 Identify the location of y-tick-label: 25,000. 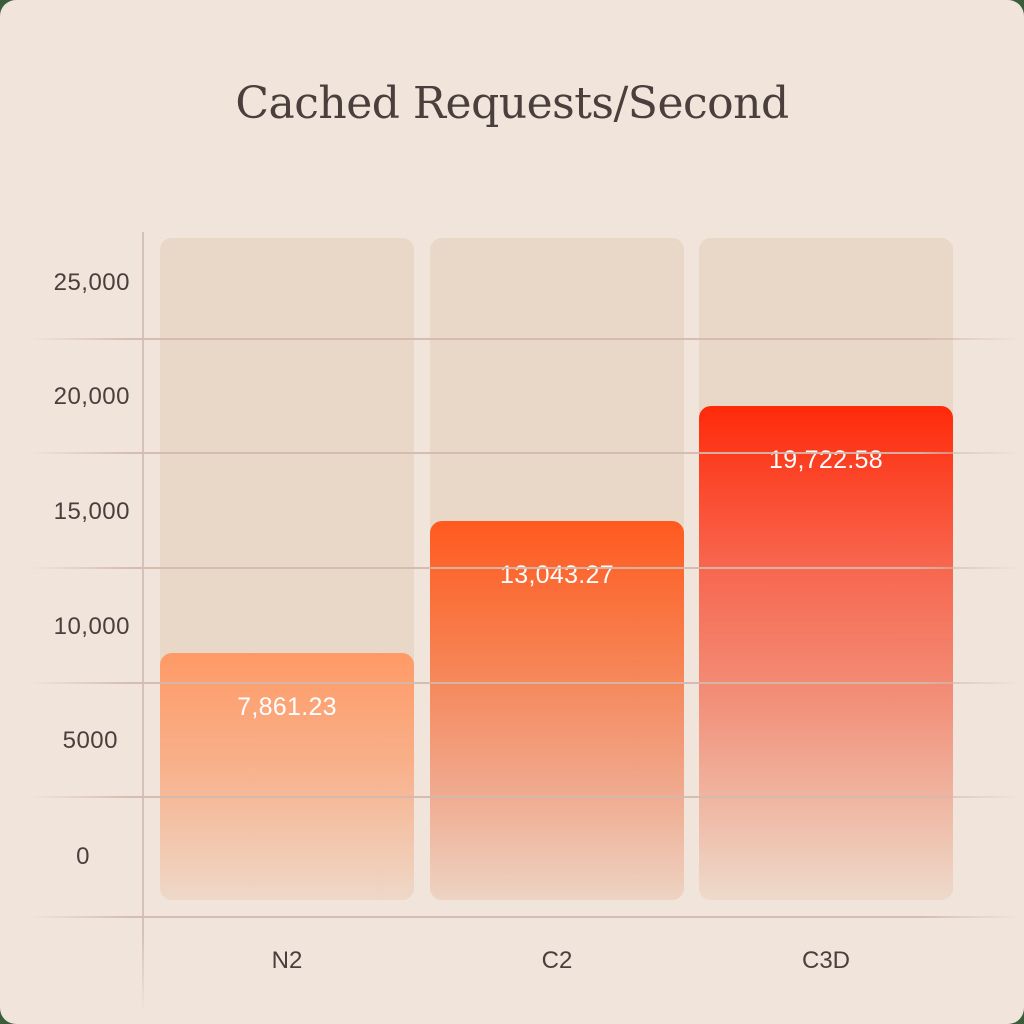
(91, 282).